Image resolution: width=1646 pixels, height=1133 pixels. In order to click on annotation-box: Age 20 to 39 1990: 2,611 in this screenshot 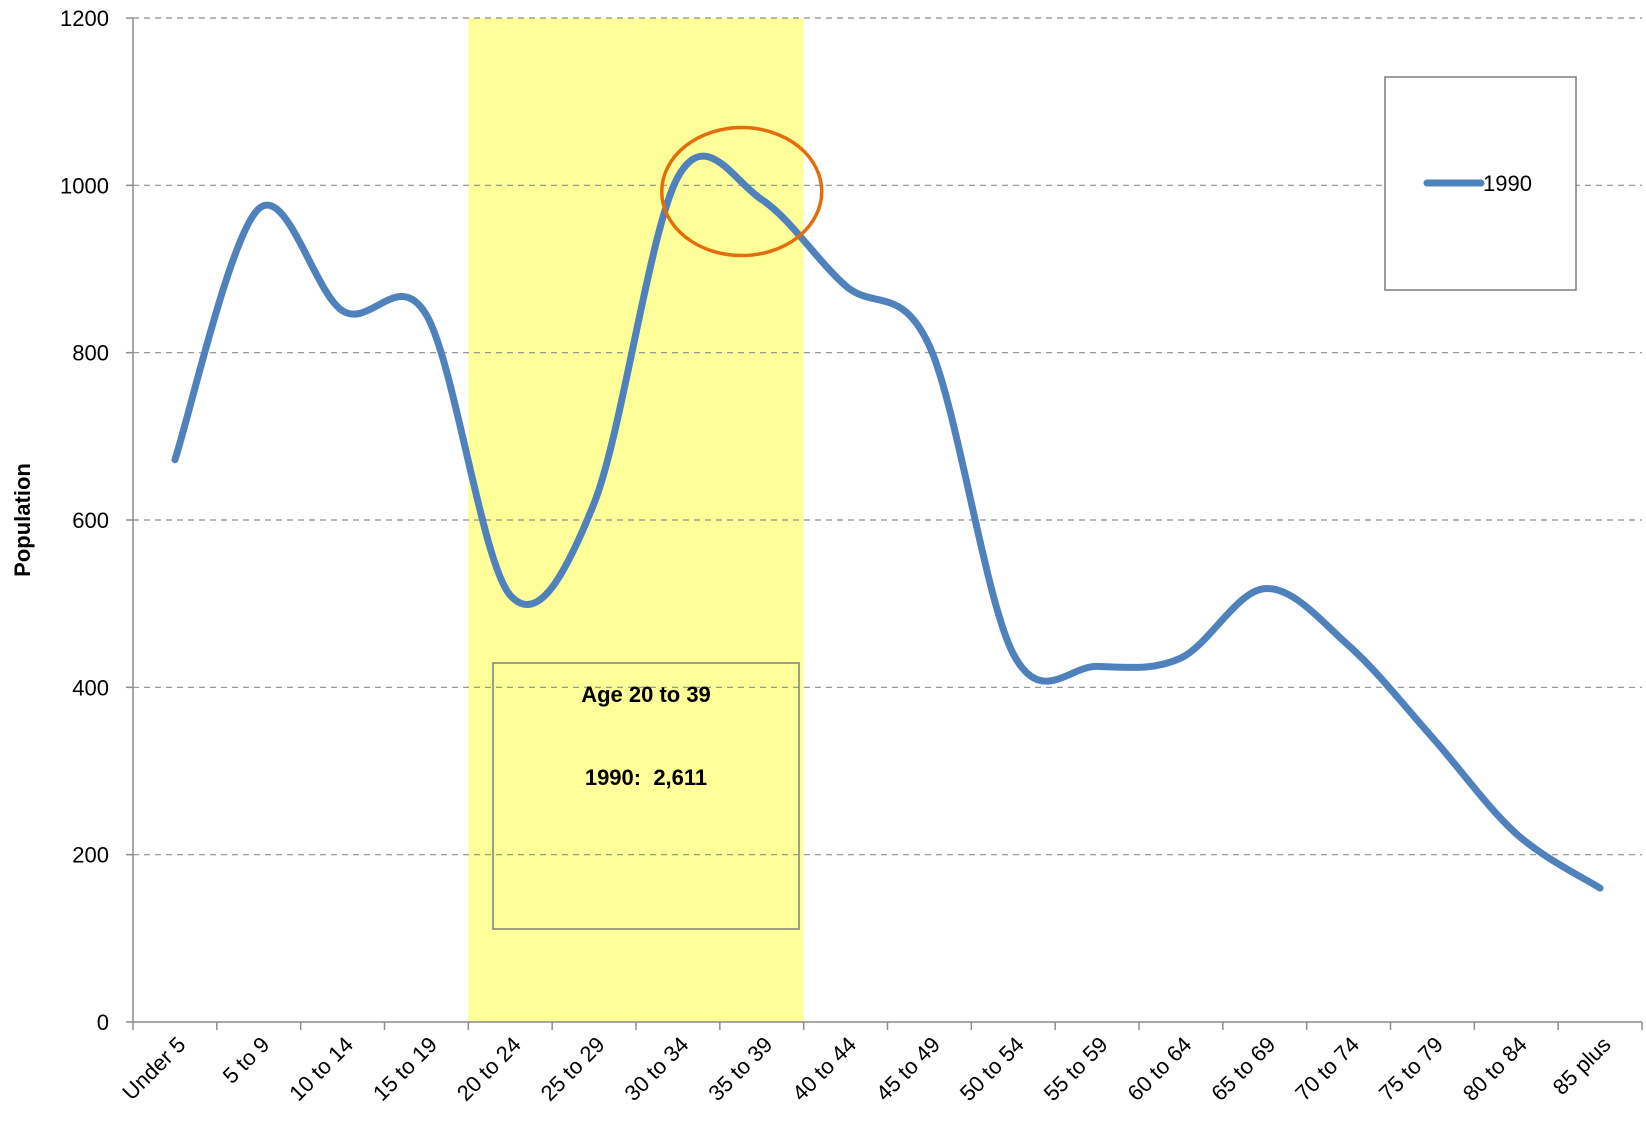, I will do `click(646, 796)`.